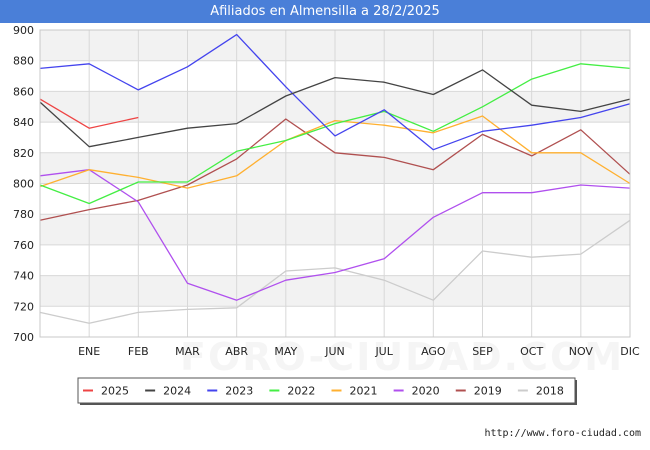 The image size is (650, 450). What do you see at coordinates (433, 351) in the screenshot?
I see `x-tick-label: AGO` at bounding box center [433, 351].